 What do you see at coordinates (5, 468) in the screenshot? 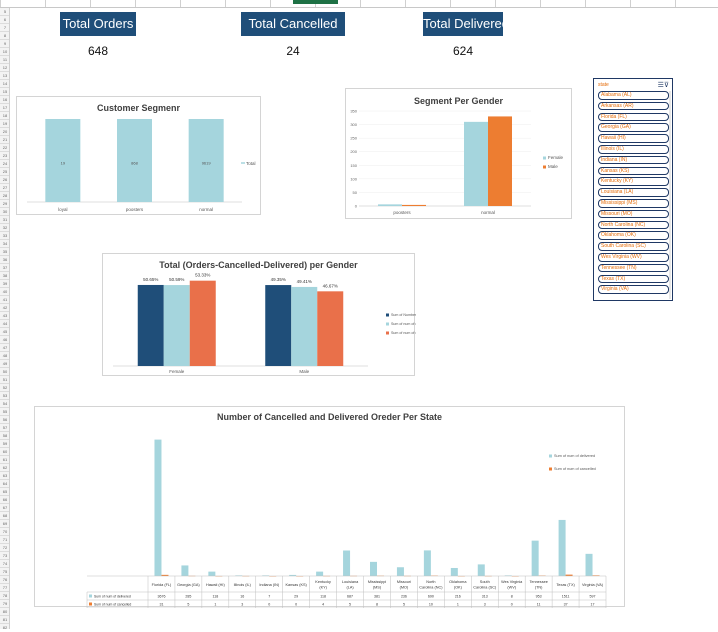
I see `row-number: 62` at bounding box center [5, 468].